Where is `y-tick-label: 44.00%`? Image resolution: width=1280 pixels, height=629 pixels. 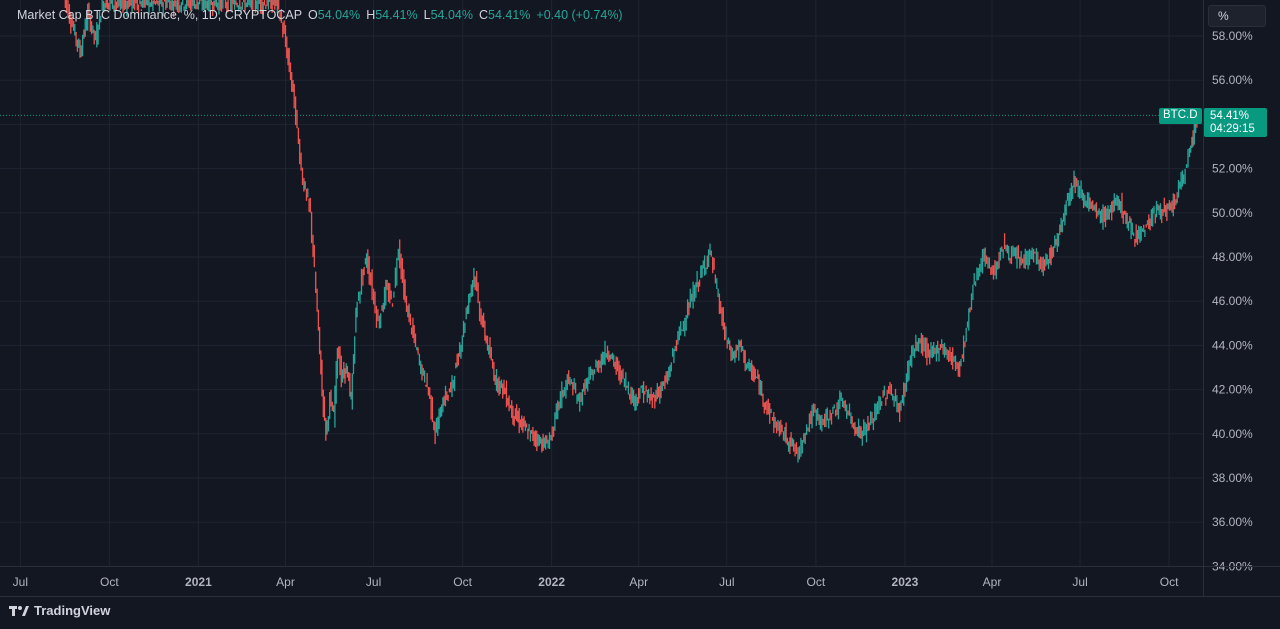
y-tick-label: 44.00% is located at coordinates (1232, 345).